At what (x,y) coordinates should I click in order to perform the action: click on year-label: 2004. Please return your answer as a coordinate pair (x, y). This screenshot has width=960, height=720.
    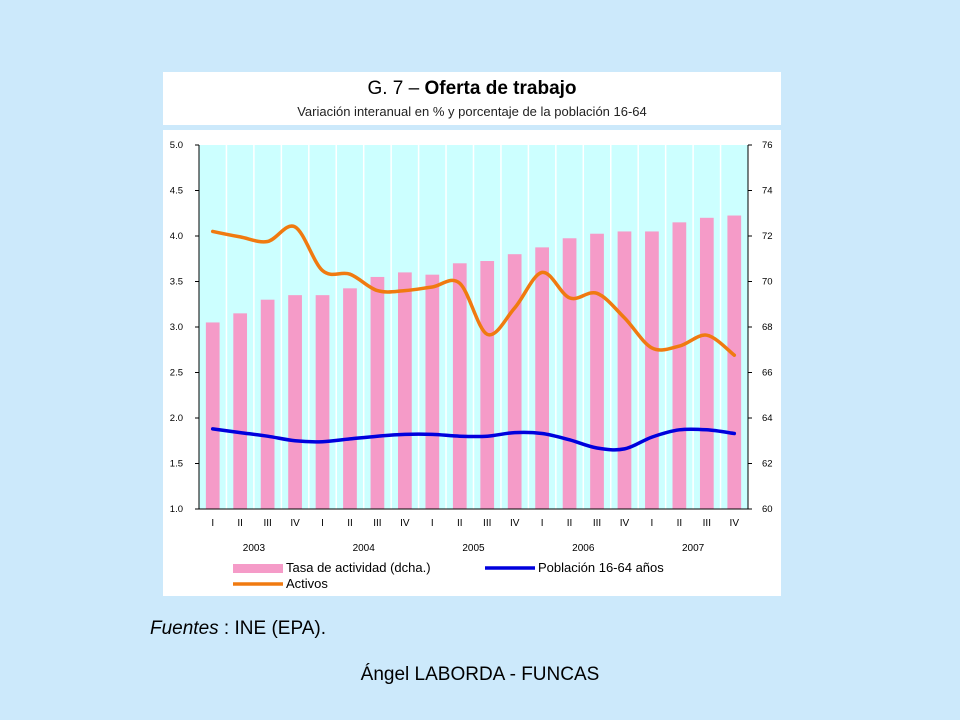
    Looking at the image, I should click on (364, 548).